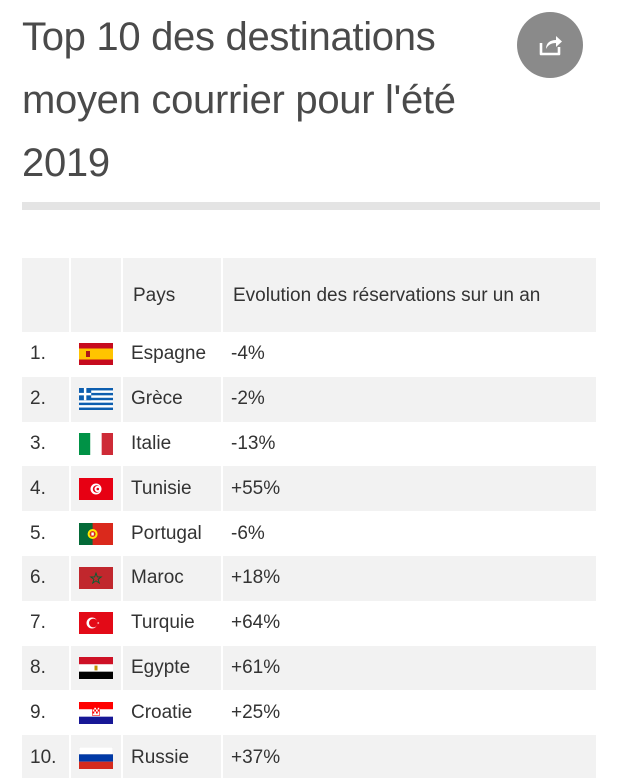 This screenshot has width=622, height=778. I want to click on table-row: 1. Espagne -4%, so click(310, 354).